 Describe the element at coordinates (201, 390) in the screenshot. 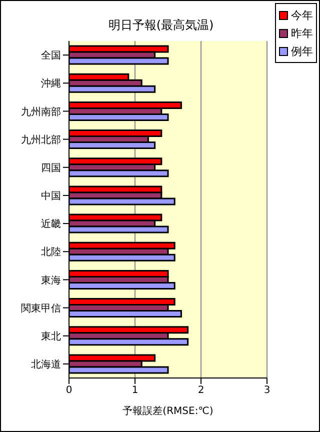

I see `x-tick-label: 2` at that location.